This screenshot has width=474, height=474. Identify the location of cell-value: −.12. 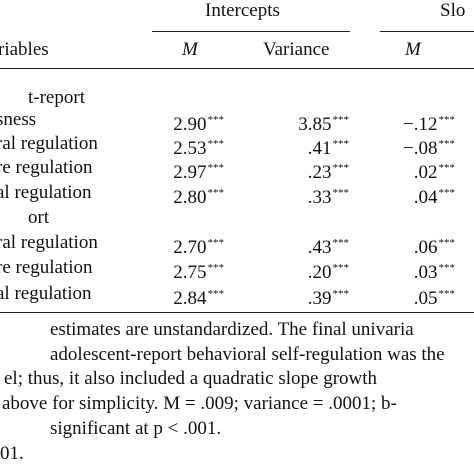
(420, 124).